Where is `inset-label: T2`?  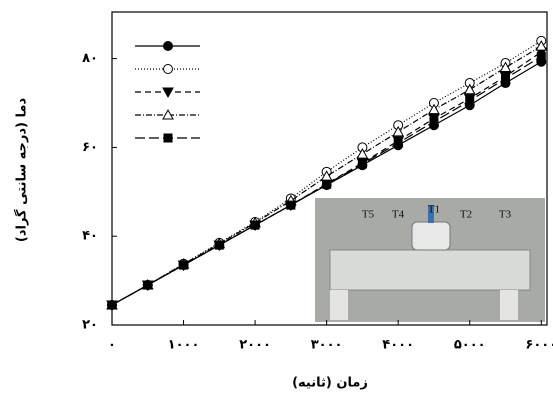
inset-label: T2 is located at coordinates (466, 215).